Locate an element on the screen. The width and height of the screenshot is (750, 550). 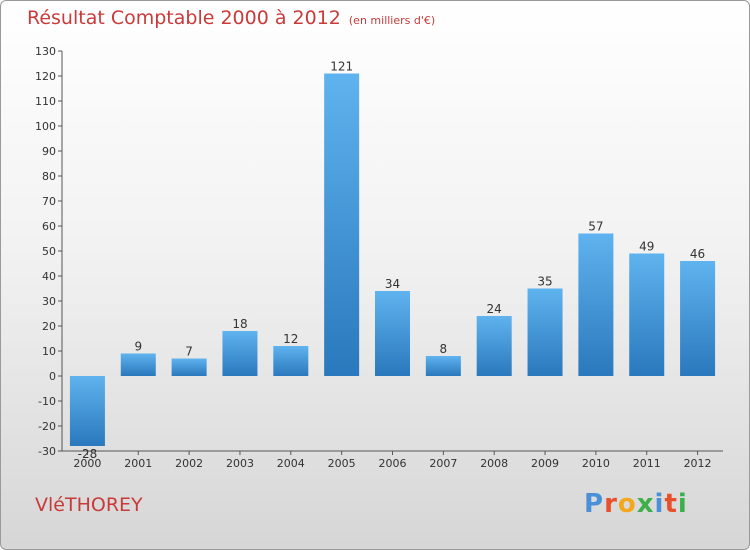
x-tick-label: 2012 is located at coordinates (698, 463).